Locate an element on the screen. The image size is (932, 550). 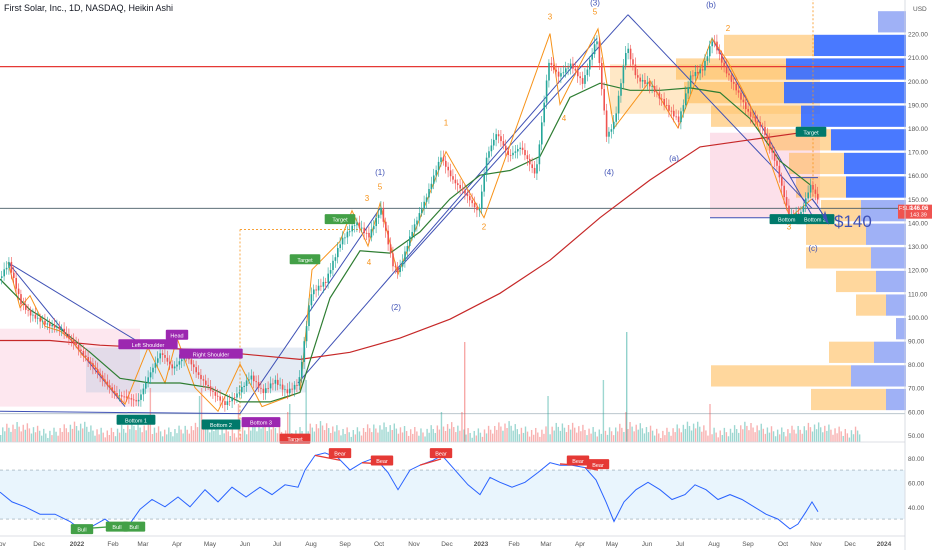
price-tick-label: 200.00 is located at coordinates (918, 82).